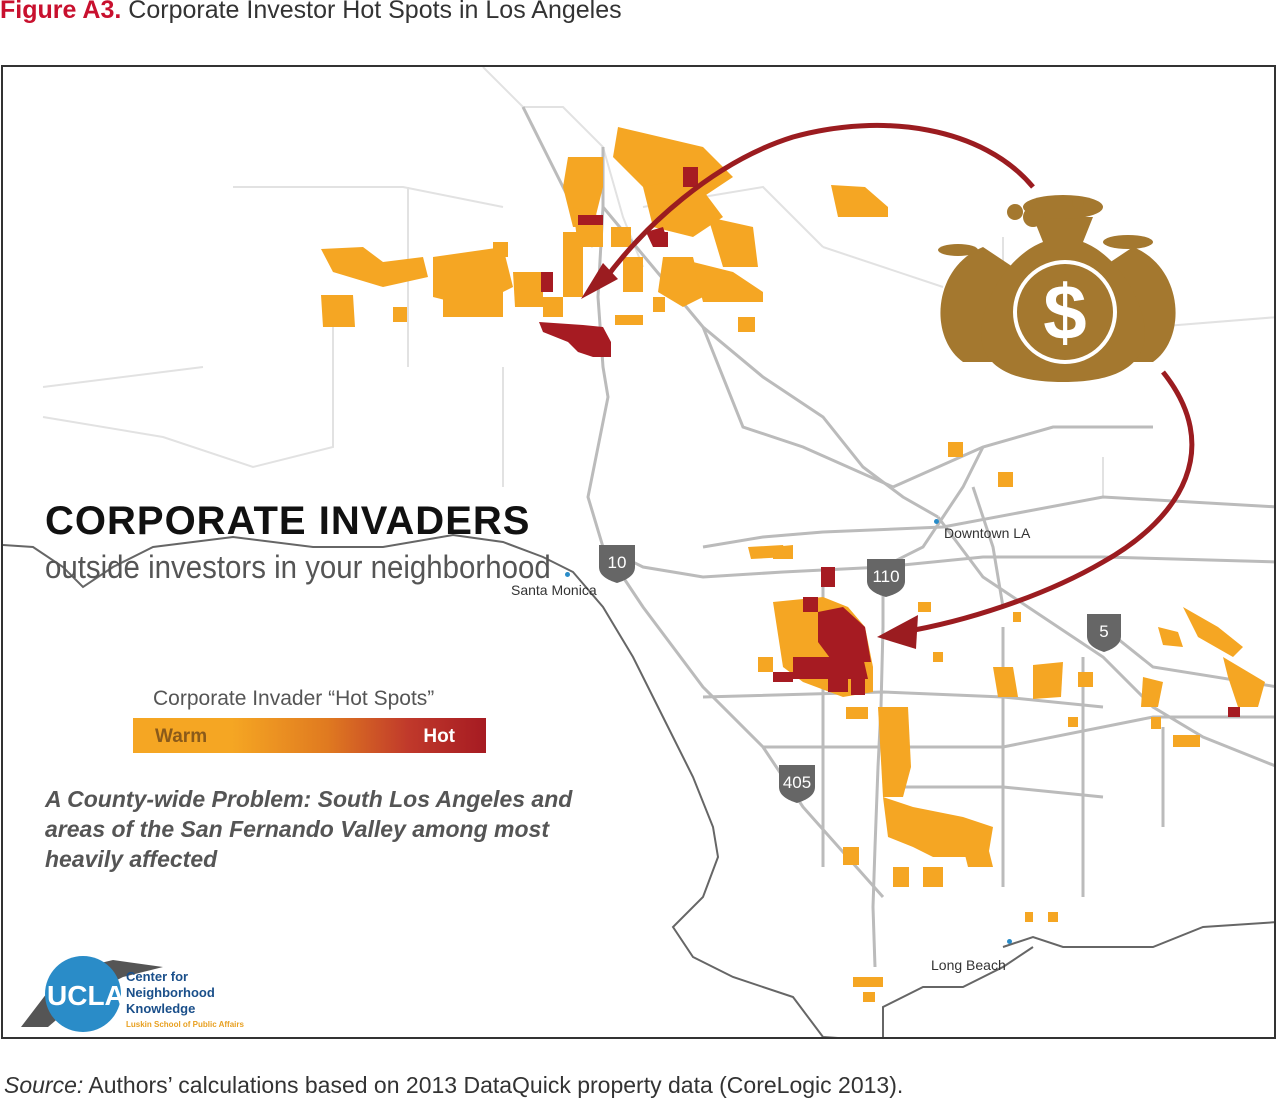 The image size is (1280, 1104). What do you see at coordinates (288, 521) in the screenshot?
I see `map-headline: CORPORATE INVADERS` at bounding box center [288, 521].